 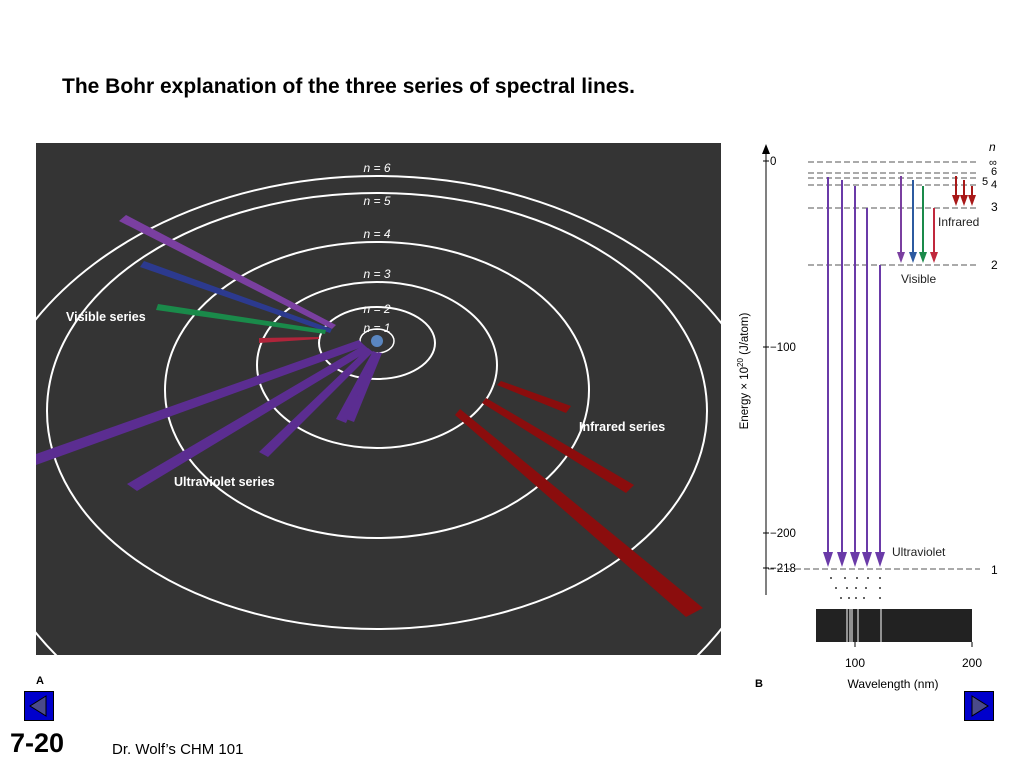 I want to click on ultraviolet-series-label: Ultraviolet series, so click(x=224, y=482).